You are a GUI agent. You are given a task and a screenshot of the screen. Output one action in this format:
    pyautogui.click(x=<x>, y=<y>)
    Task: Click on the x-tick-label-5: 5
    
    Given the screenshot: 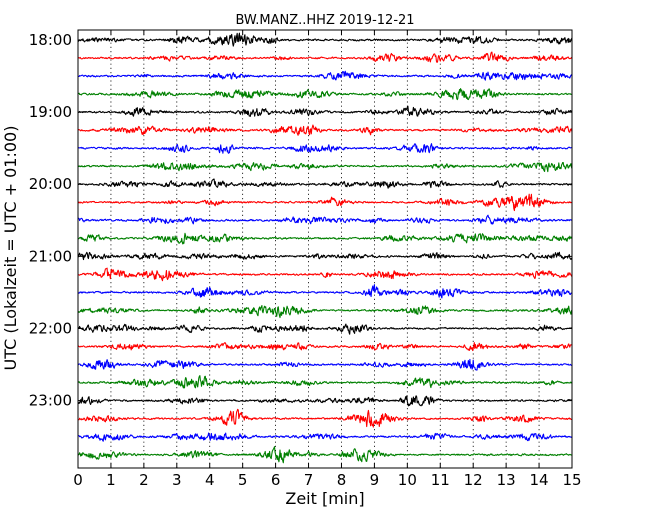 What is the action you would take?
    pyautogui.click(x=243, y=480)
    